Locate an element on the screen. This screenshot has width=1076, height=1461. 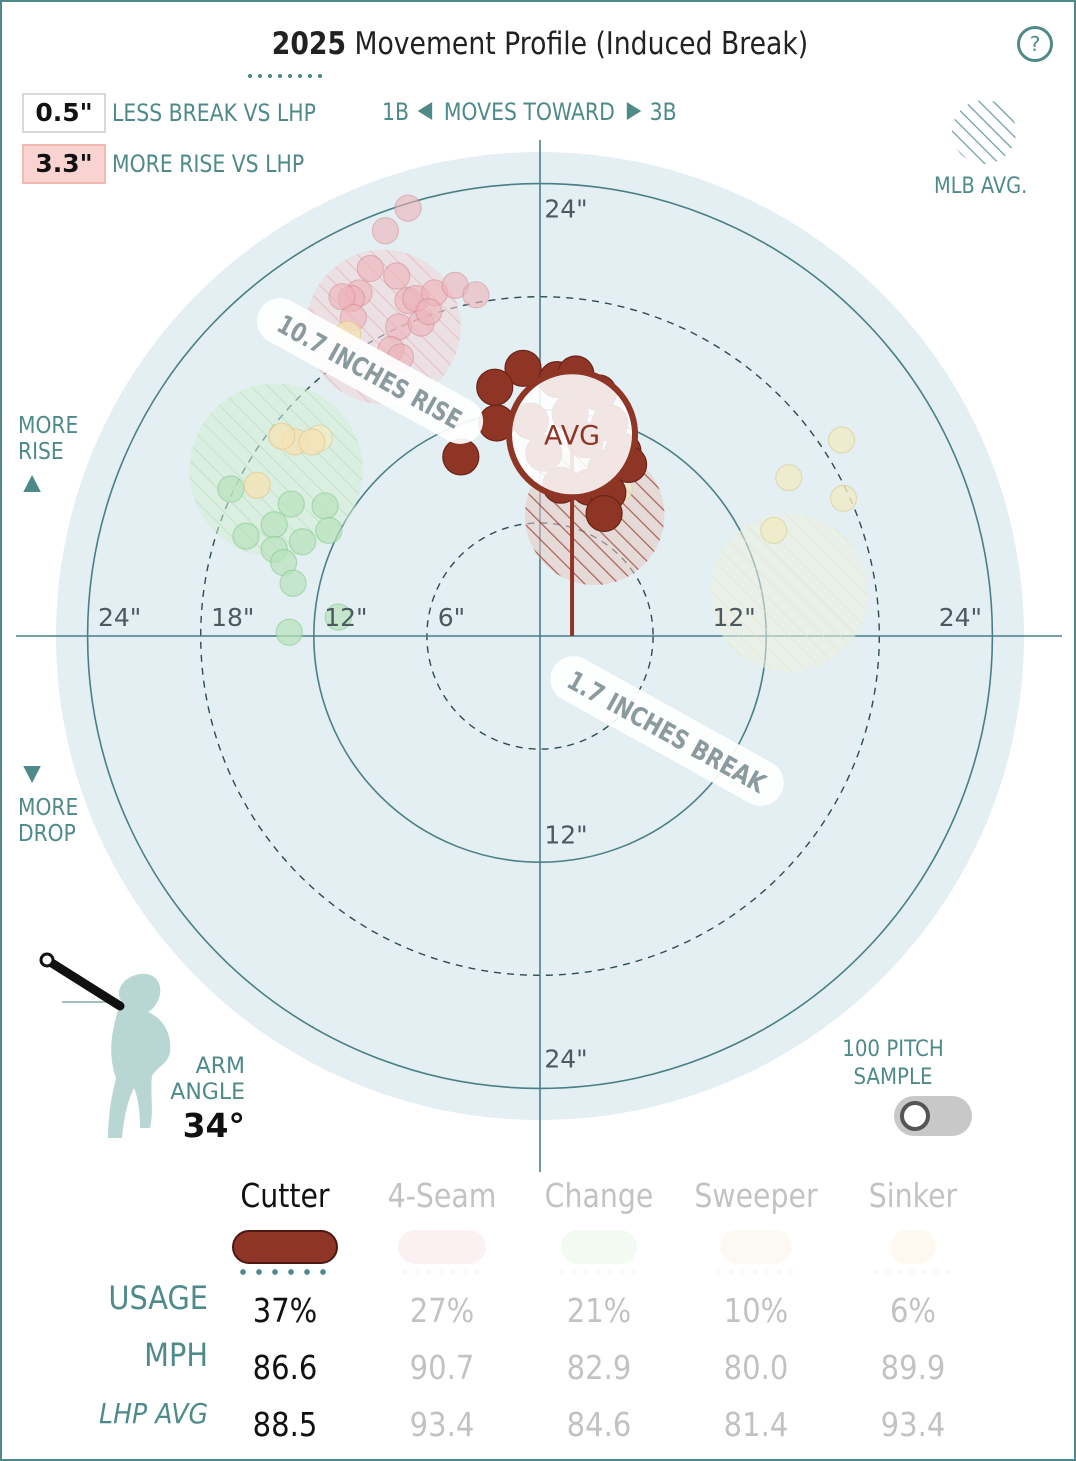
pitch-tab-4-seam: 4-Seam 27% 90.7 93.4 is located at coordinates (442, 1313).